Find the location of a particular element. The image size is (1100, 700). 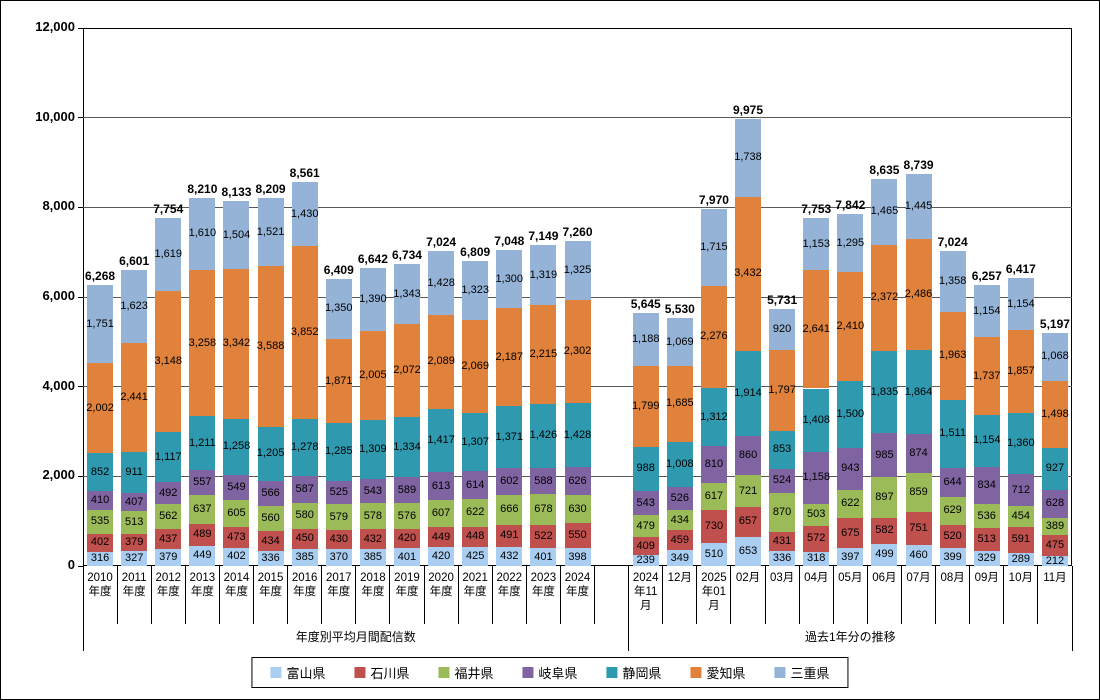

segment-label: 1,511 is located at coordinates (952, 433).